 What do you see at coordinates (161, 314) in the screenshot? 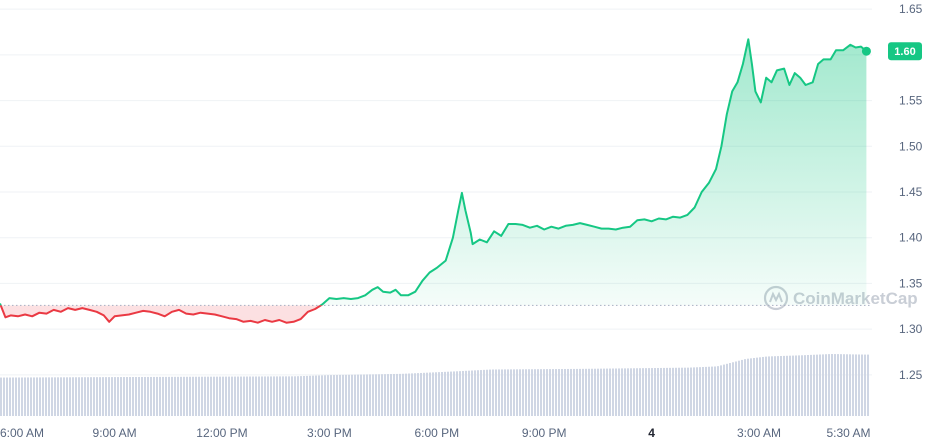
I see `price-line-down` at bounding box center [161, 314].